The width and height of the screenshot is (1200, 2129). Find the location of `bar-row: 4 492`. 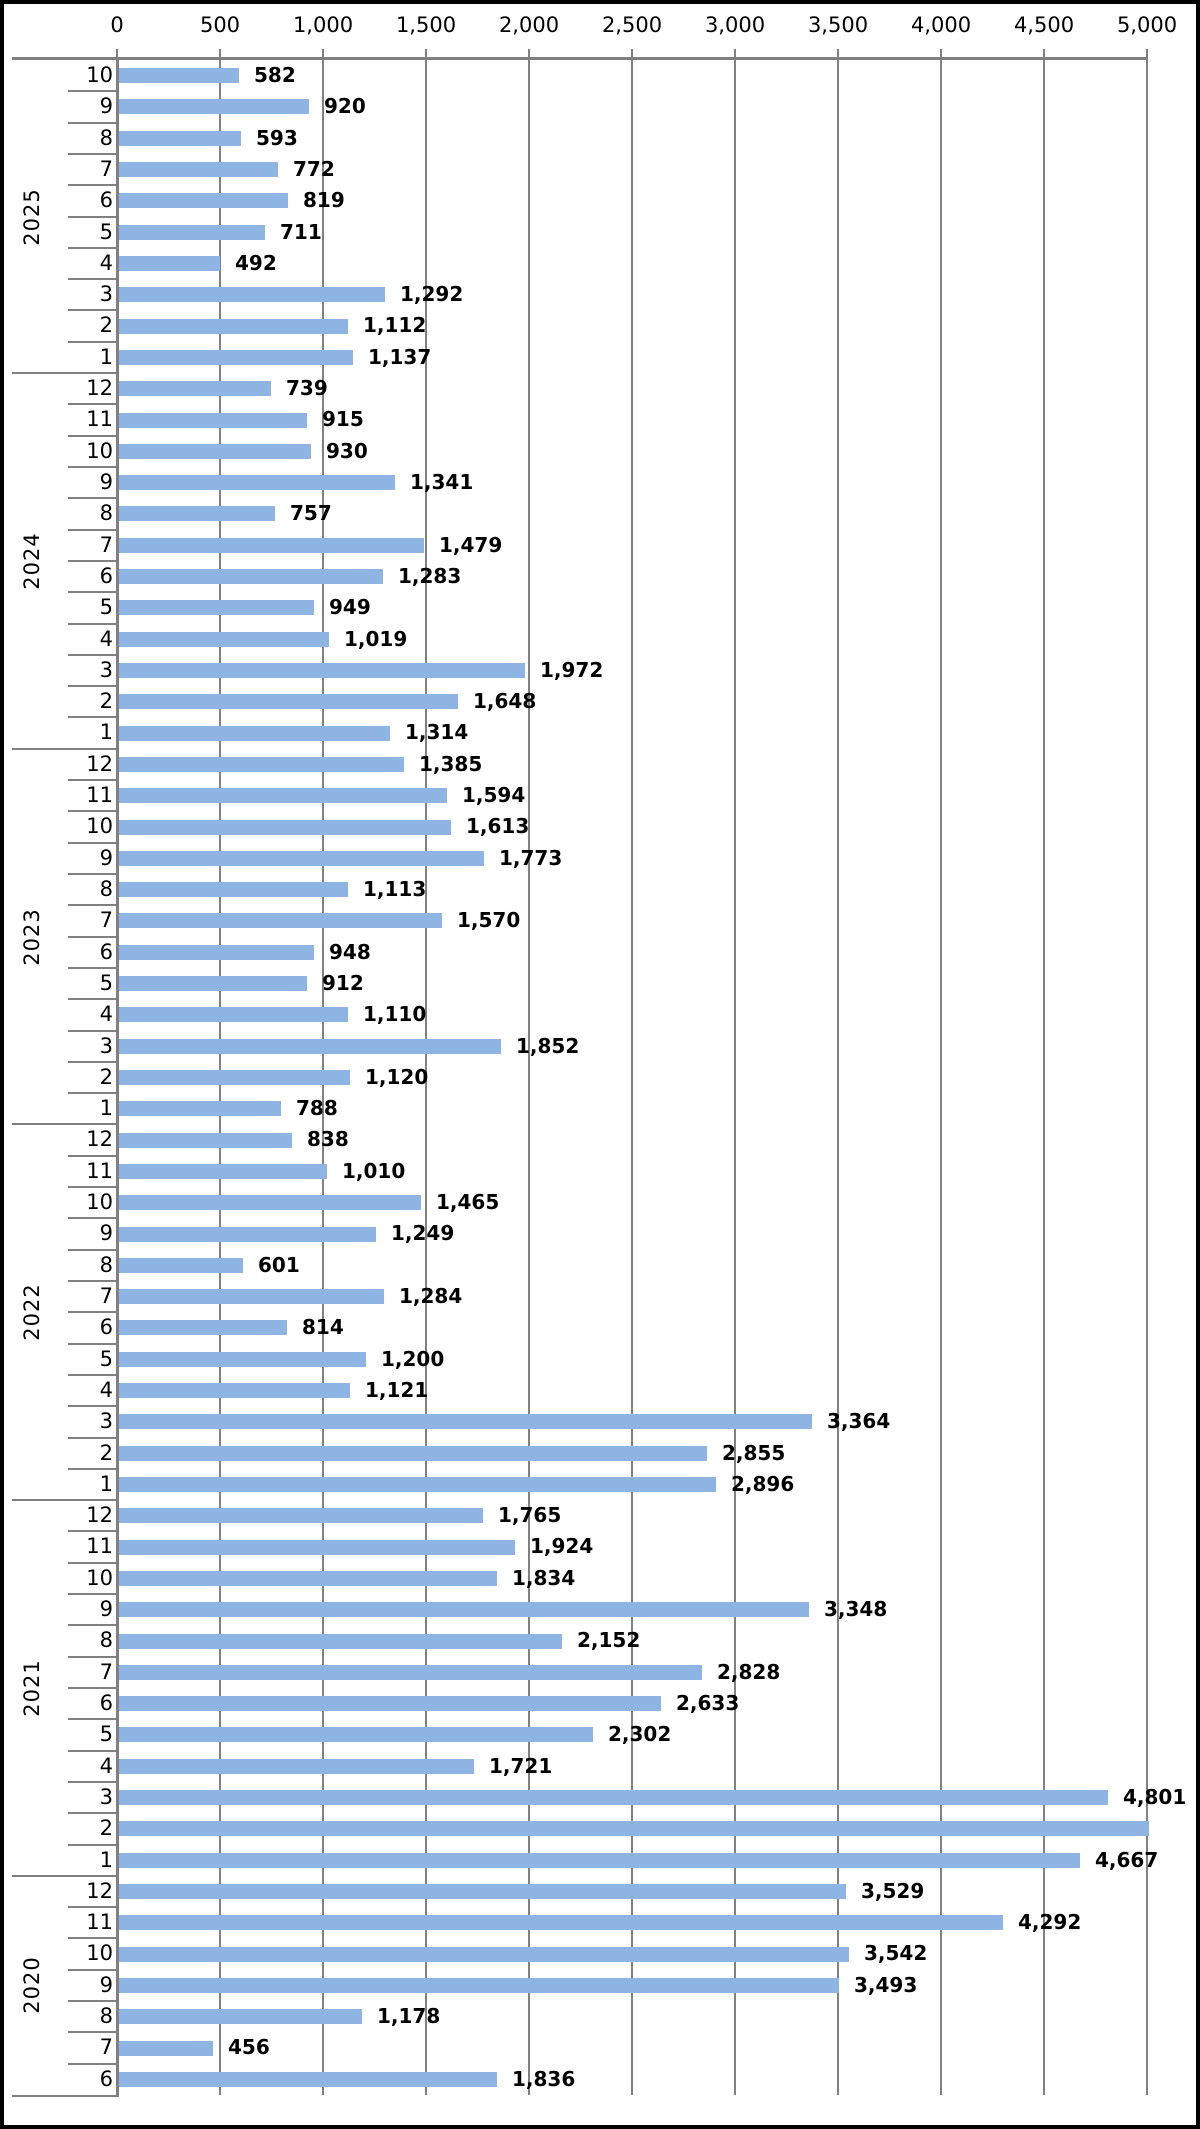

bar-row: 4 492 is located at coordinates (600, 263).